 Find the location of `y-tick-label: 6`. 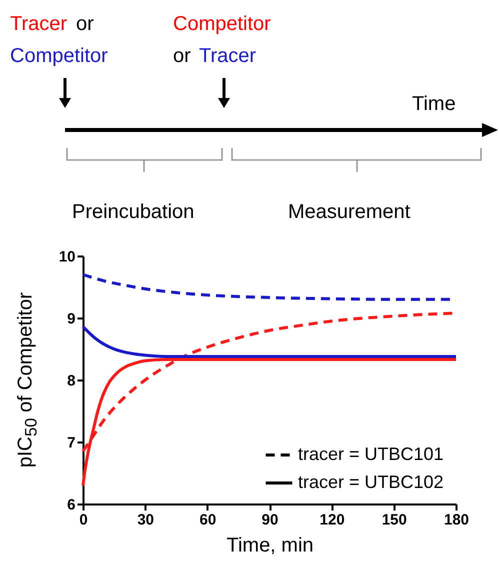

y-tick-label: 6 is located at coordinates (71, 505).